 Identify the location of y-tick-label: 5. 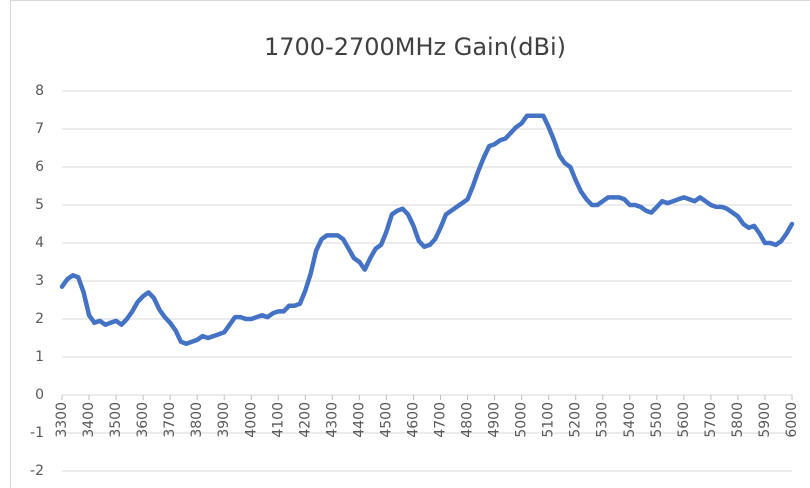
(39, 205).